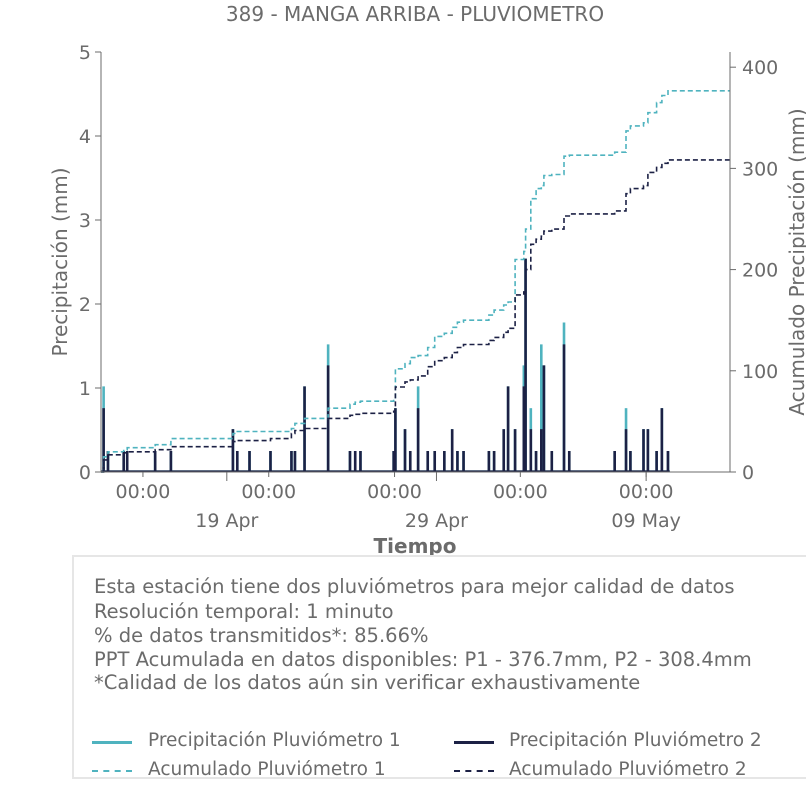 This screenshot has height=806, width=806. Describe the element at coordinates (474, 771) in the screenshot. I see `legend-swatch-a2` at that location.